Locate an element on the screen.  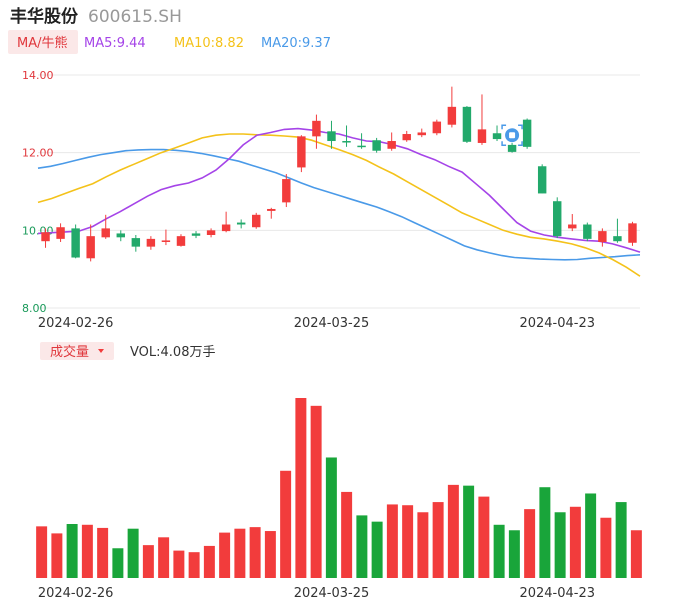
x-tick-label: 2024-03-25 is located at coordinates (332, 323).